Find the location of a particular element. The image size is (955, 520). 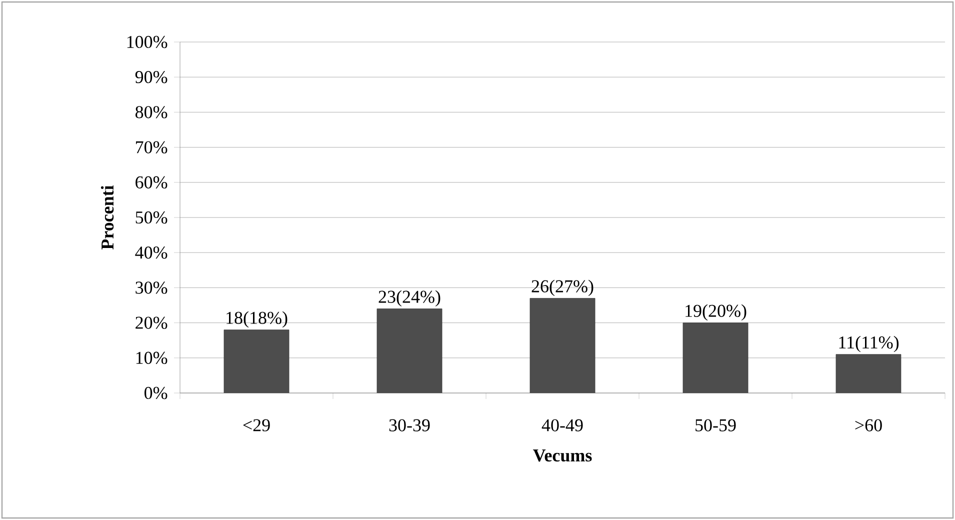

y-tick-label: 50% is located at coordinates (152, 217).